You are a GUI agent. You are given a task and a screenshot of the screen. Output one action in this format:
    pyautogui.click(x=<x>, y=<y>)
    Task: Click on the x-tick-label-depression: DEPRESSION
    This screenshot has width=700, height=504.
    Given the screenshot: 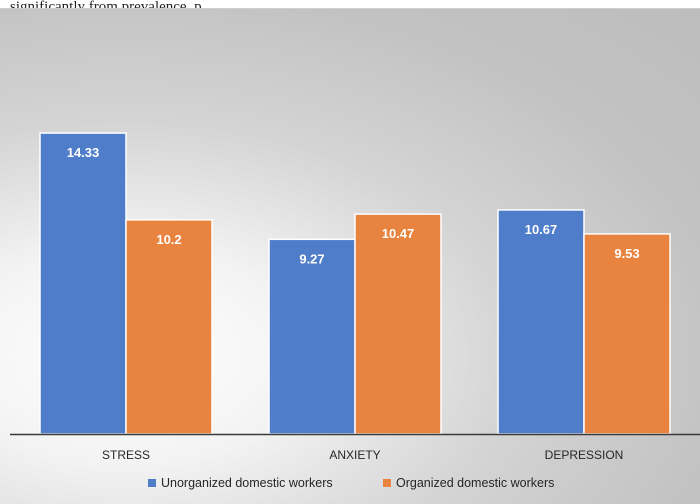 What is the action you would take?
    pyautogui.click(x=584, y=455)
    